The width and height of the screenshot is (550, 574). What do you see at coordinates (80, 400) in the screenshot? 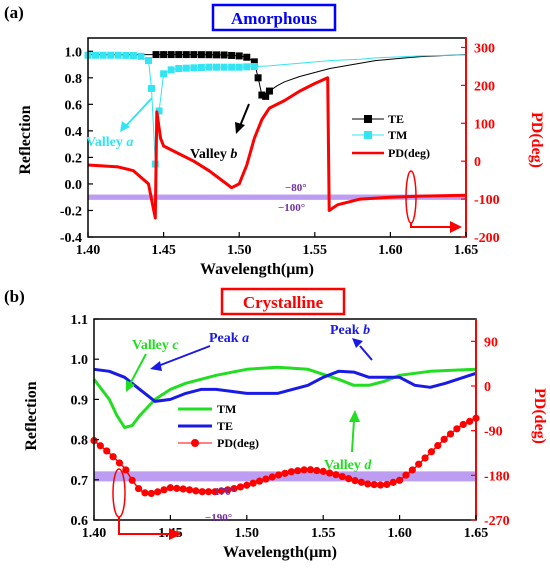
I see `panel-b-ytick-label: 0.9` at bounding box center [80, 400].